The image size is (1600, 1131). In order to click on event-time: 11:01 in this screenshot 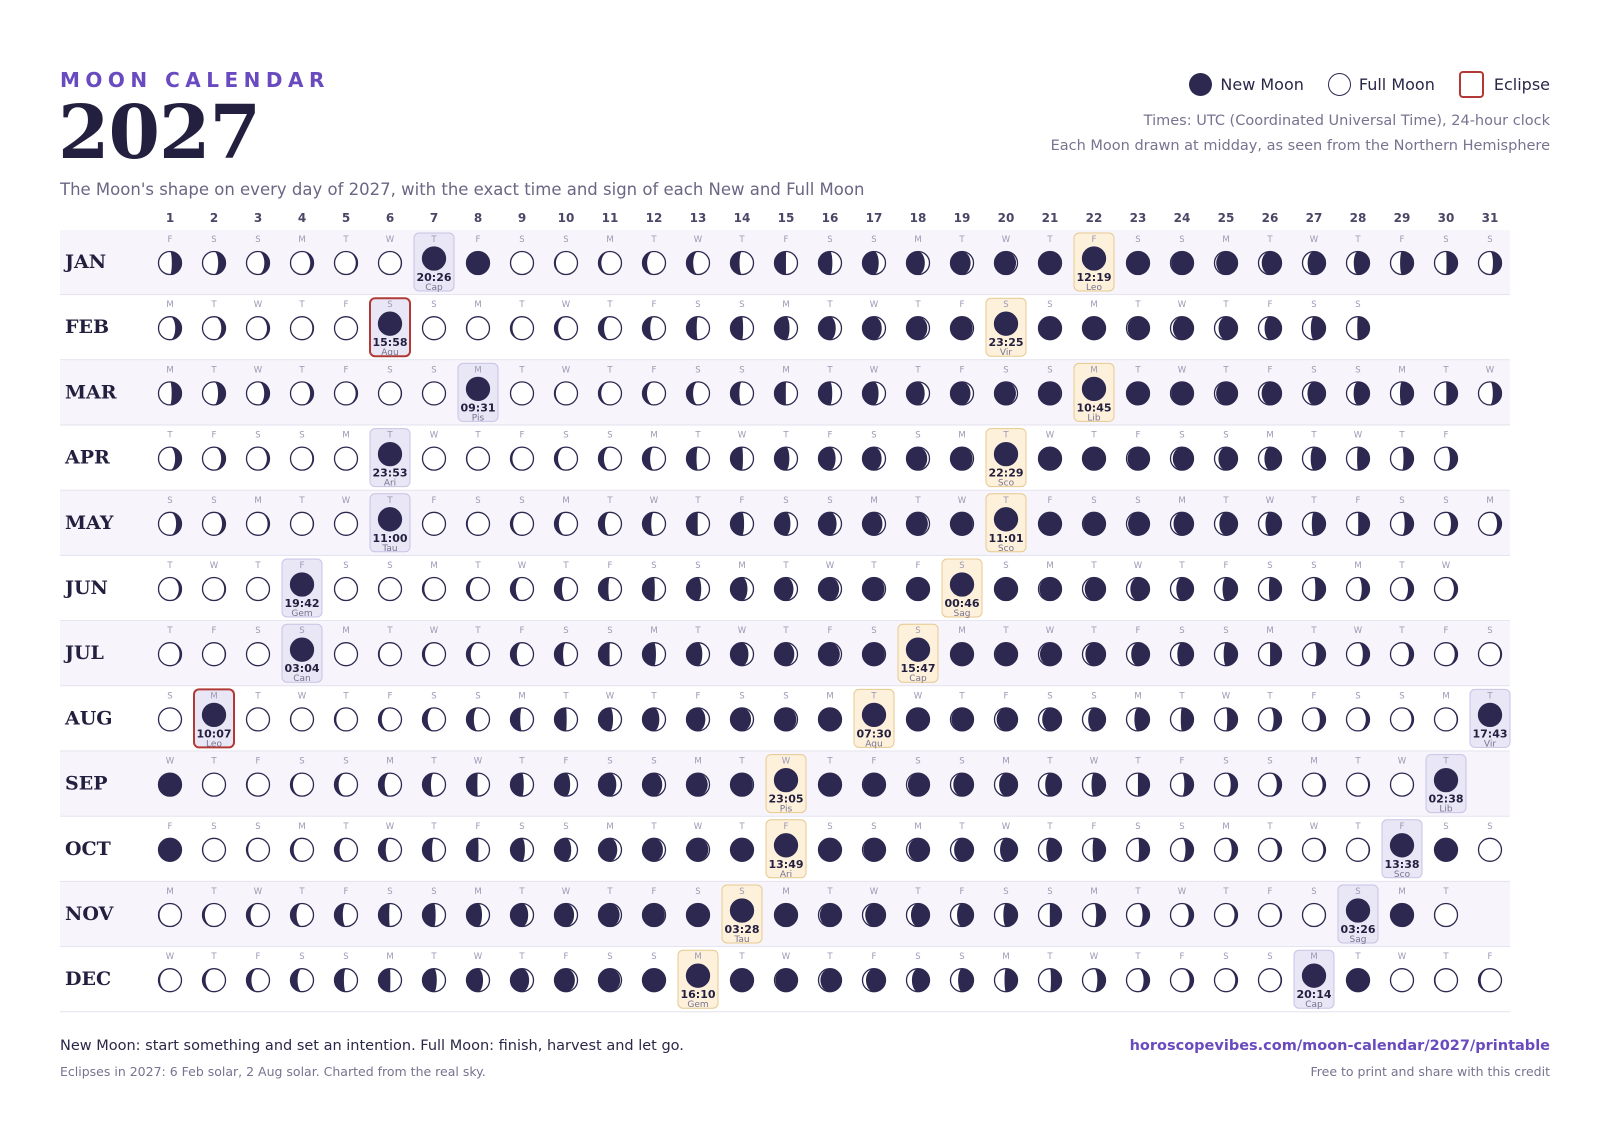, I will do `click(1005, 538)`.